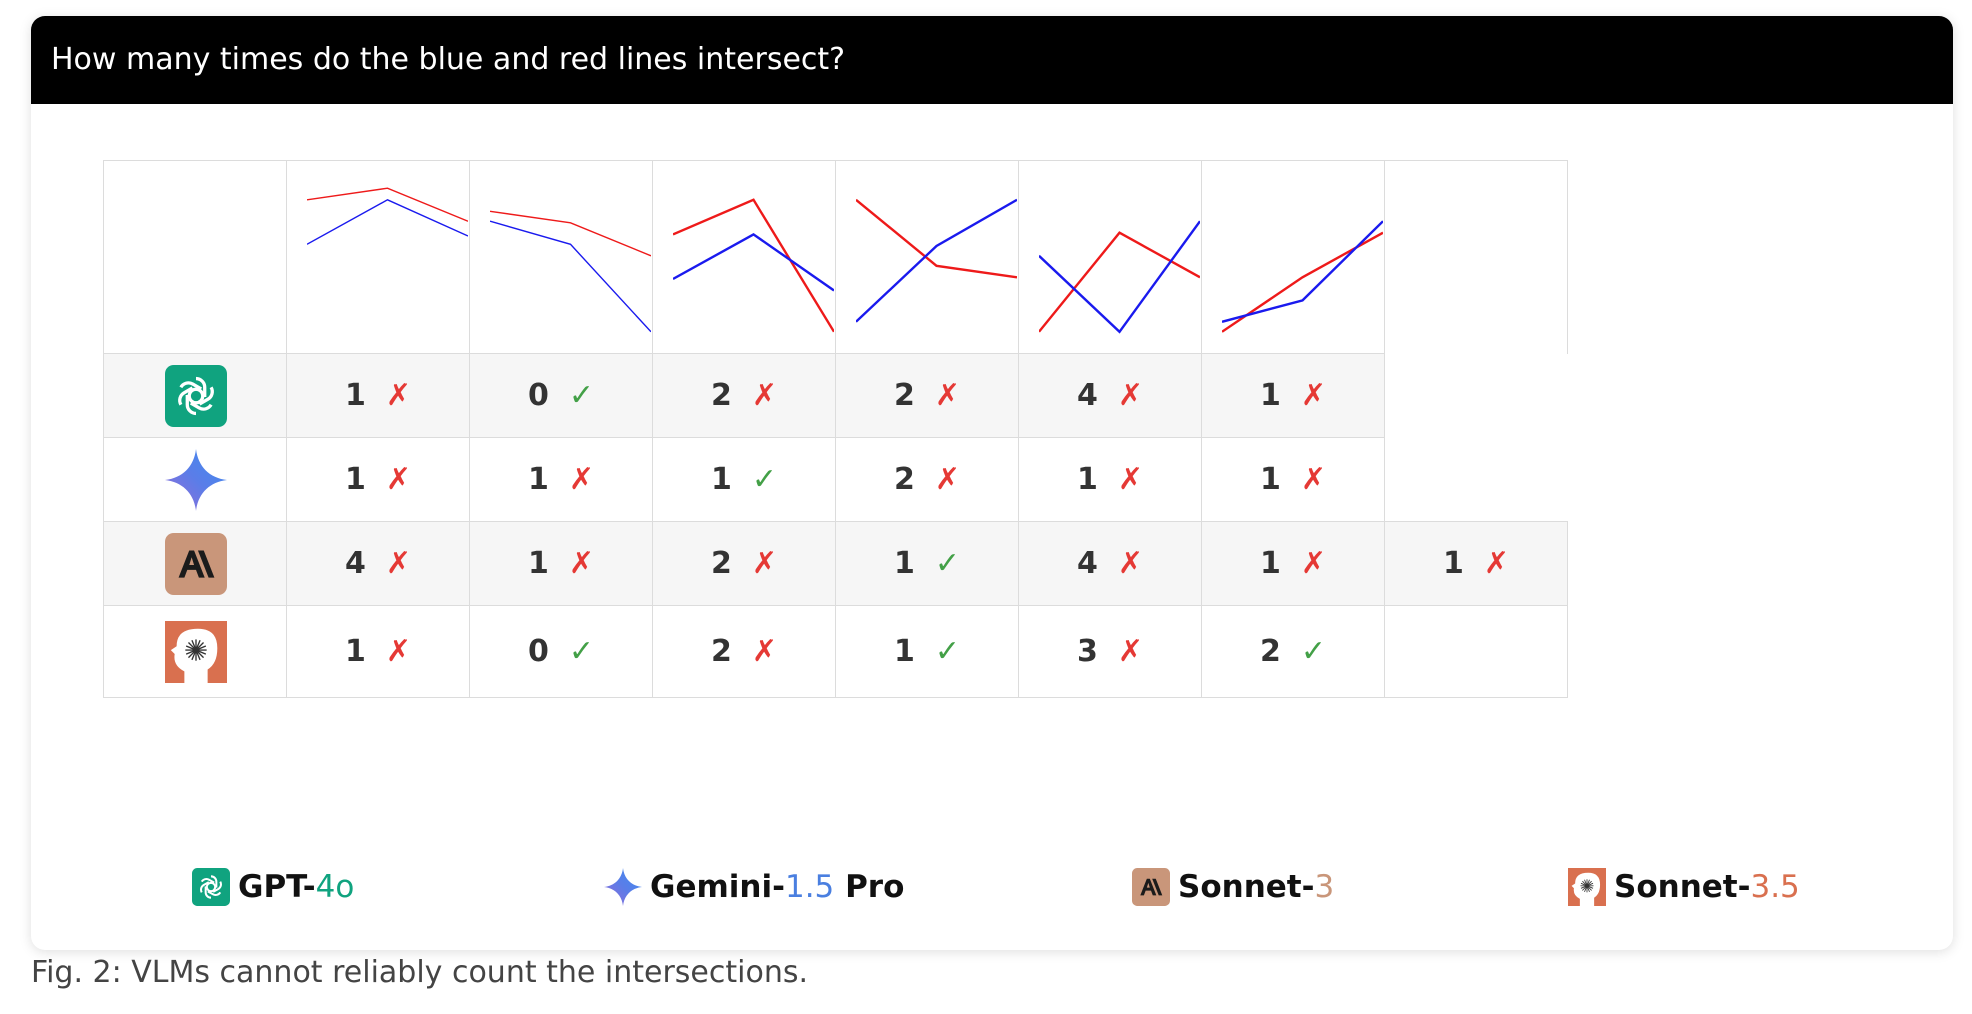 The image size is (1972, 1014). I want to click on gemini-sparkle-icon, so click(623, 887).